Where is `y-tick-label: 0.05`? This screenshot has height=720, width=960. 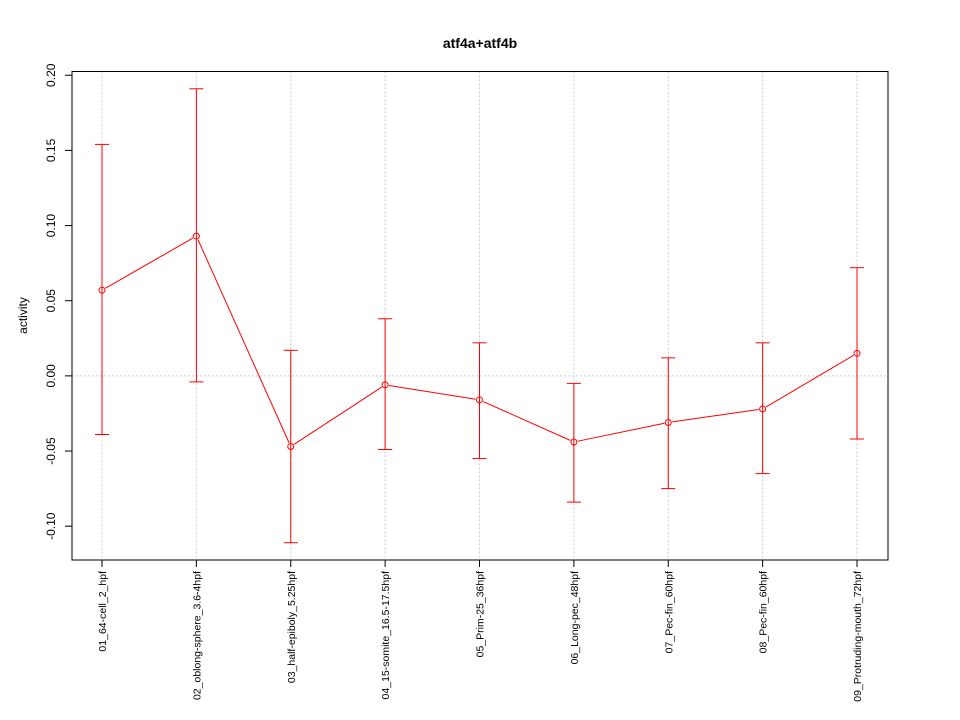
y-tick-label: 0.05 is located at coordinates (51, 301).